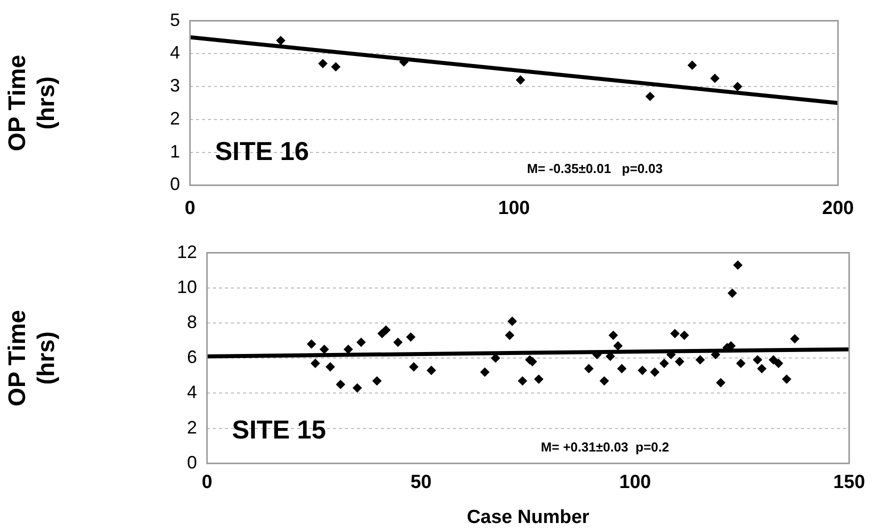 Image resolution: width=873 pixels, height=531 pixels. I want to click on x-tick-label: 150, so click(849, 483).